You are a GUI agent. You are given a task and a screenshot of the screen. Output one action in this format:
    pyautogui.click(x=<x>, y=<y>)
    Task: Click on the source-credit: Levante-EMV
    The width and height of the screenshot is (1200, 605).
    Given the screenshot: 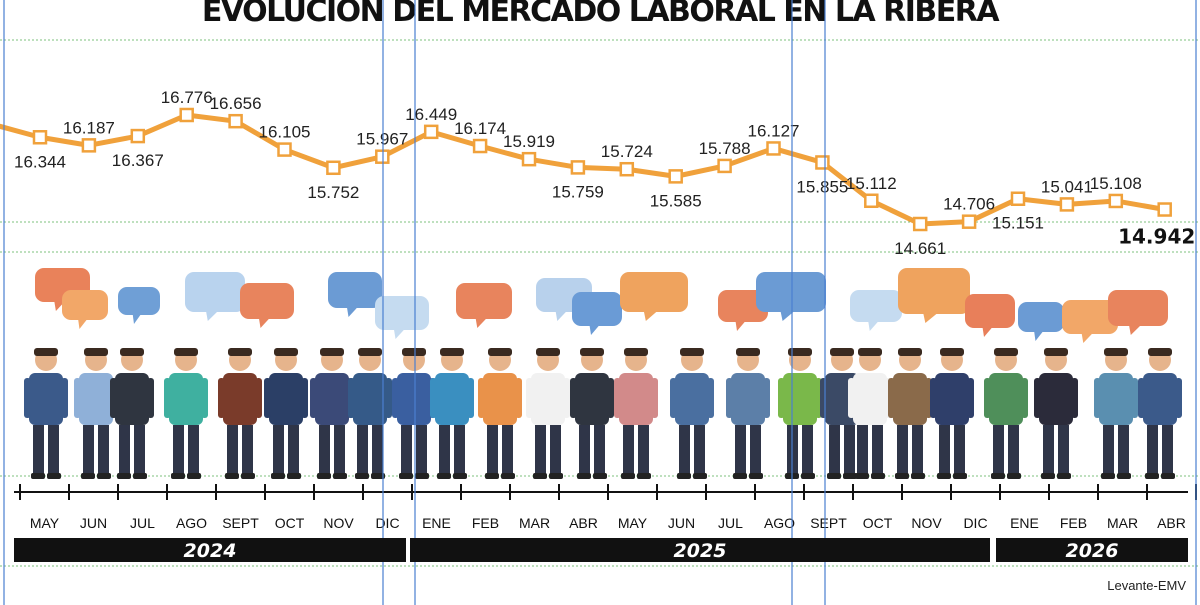 What is the action you would take?
    pyautogui.click(x=1146, y=585)
    